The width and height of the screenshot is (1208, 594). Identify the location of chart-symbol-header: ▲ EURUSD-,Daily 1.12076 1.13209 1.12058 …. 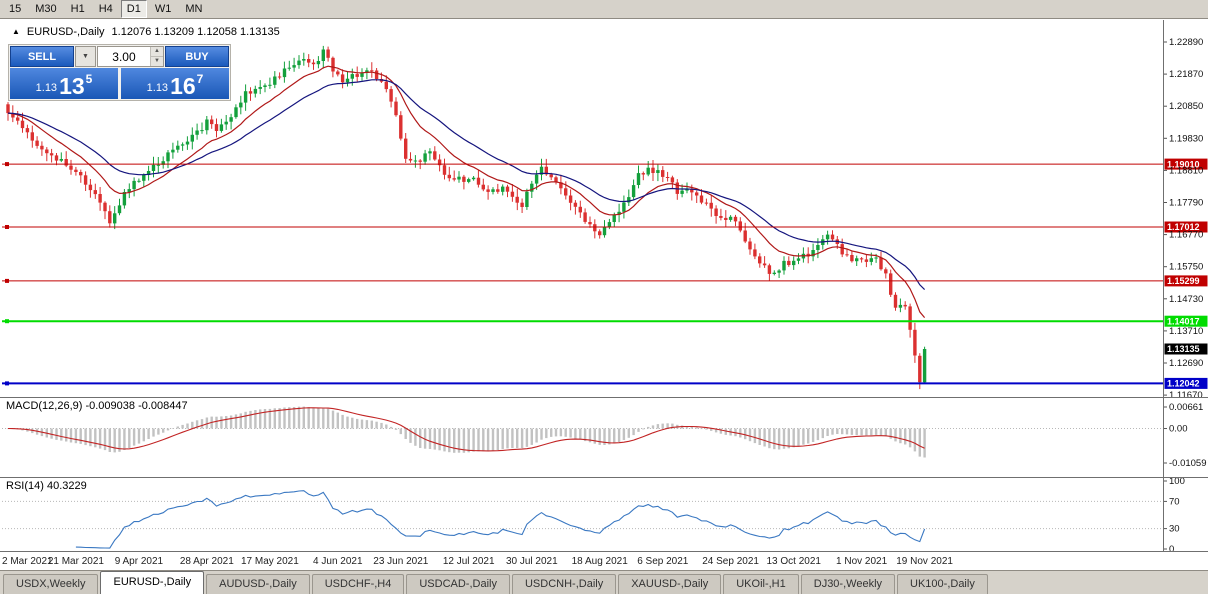
(146, 32).